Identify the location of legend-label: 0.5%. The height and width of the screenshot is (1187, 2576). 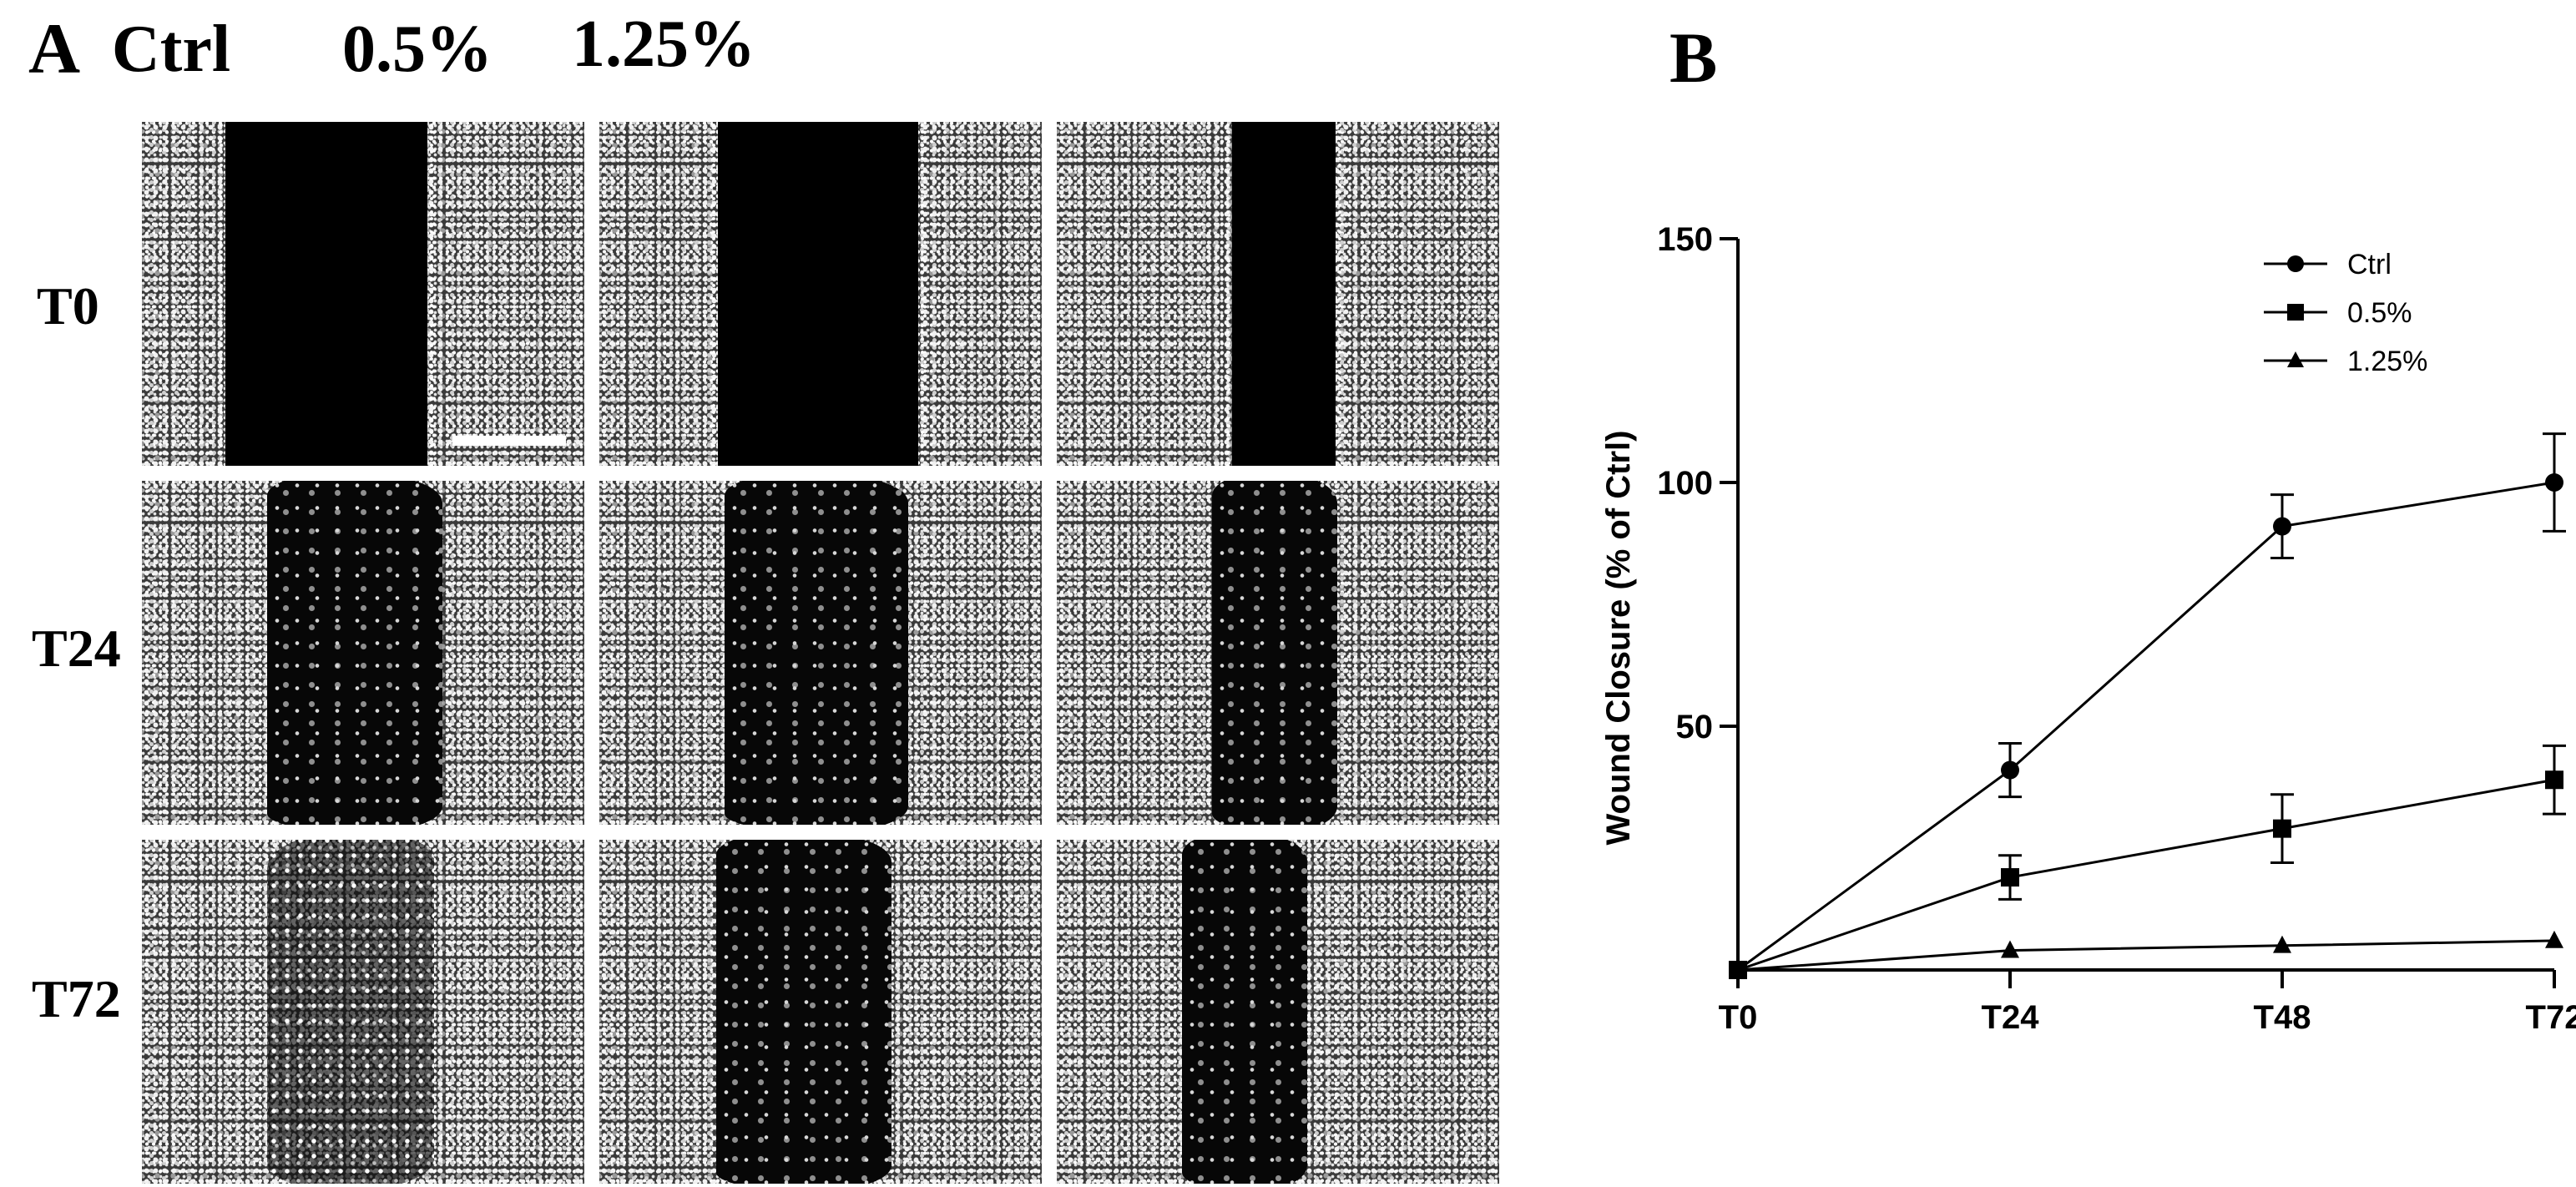
(2379, 313).